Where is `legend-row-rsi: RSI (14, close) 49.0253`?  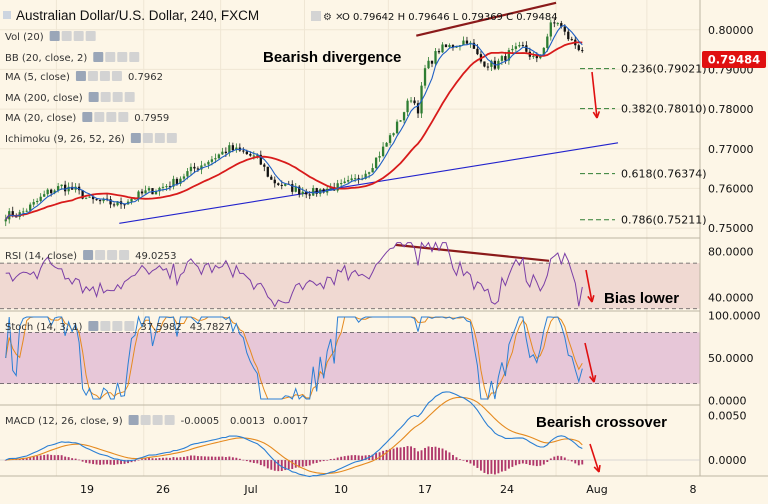
legend-row-rsi: RSI (14, close) 49.0253 is located at coordinates (90, 256).